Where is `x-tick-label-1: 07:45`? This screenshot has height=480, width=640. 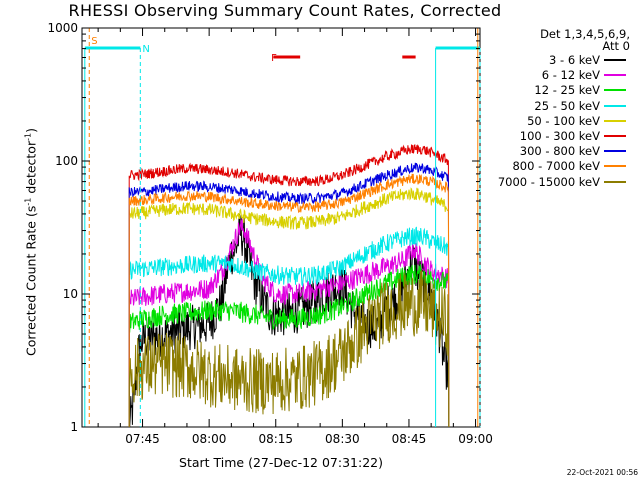 x-tick-label-1: 07:45 is located at coordinates (142, 439).